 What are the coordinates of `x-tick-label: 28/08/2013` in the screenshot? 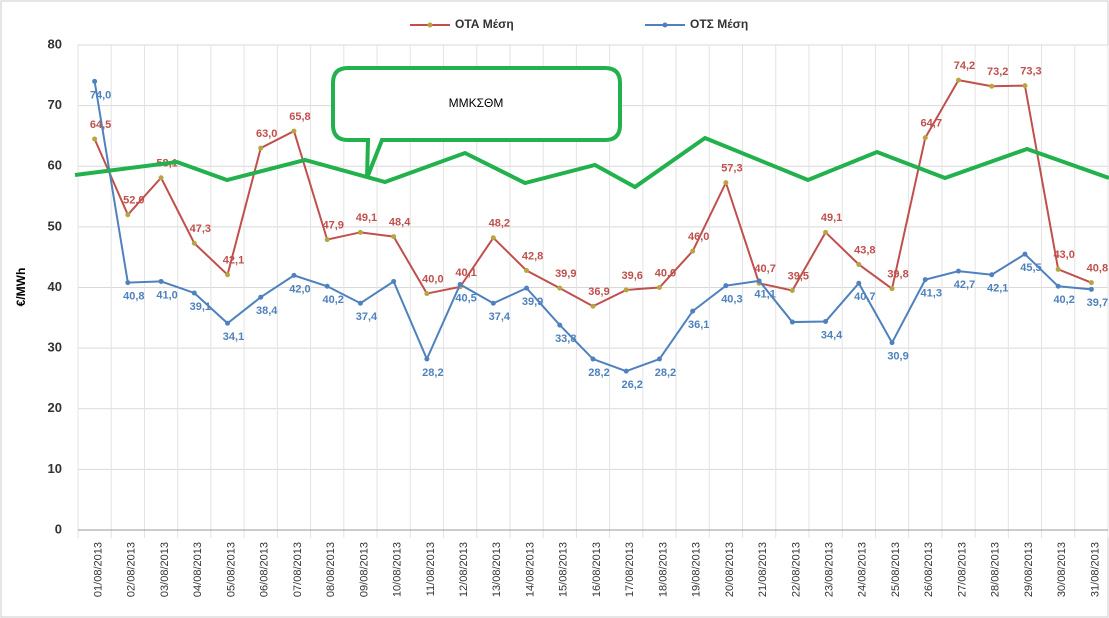 It's located at (996, 569).